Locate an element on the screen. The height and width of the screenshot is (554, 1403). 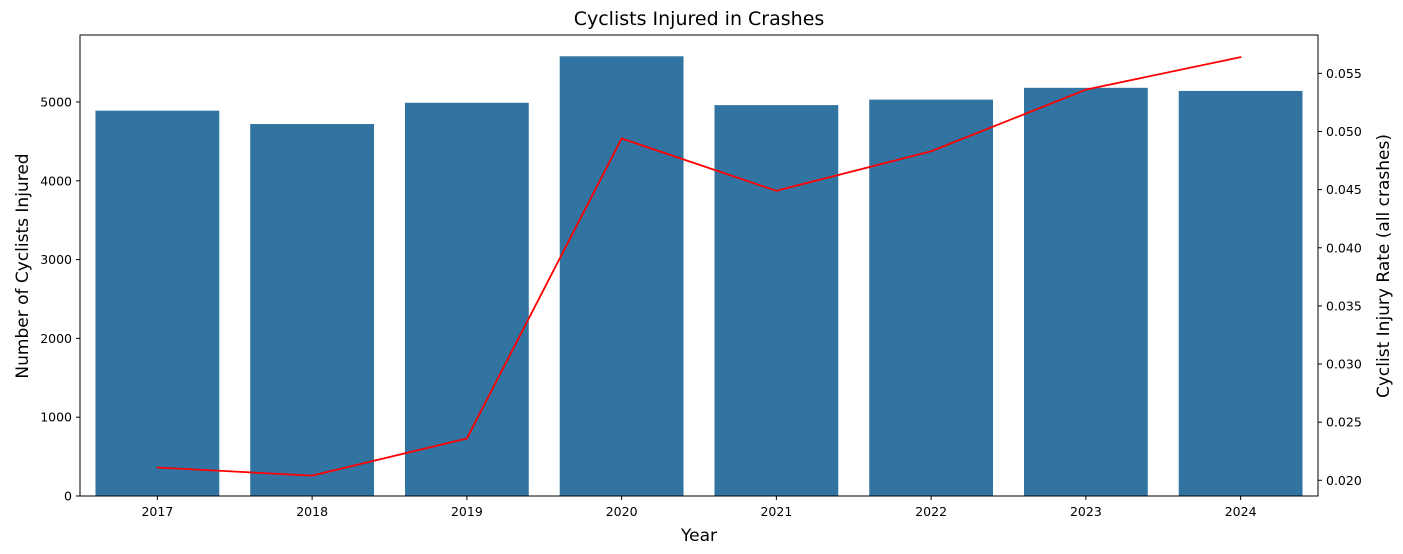
rate-point-2021 is located at coordinates (776, 190).